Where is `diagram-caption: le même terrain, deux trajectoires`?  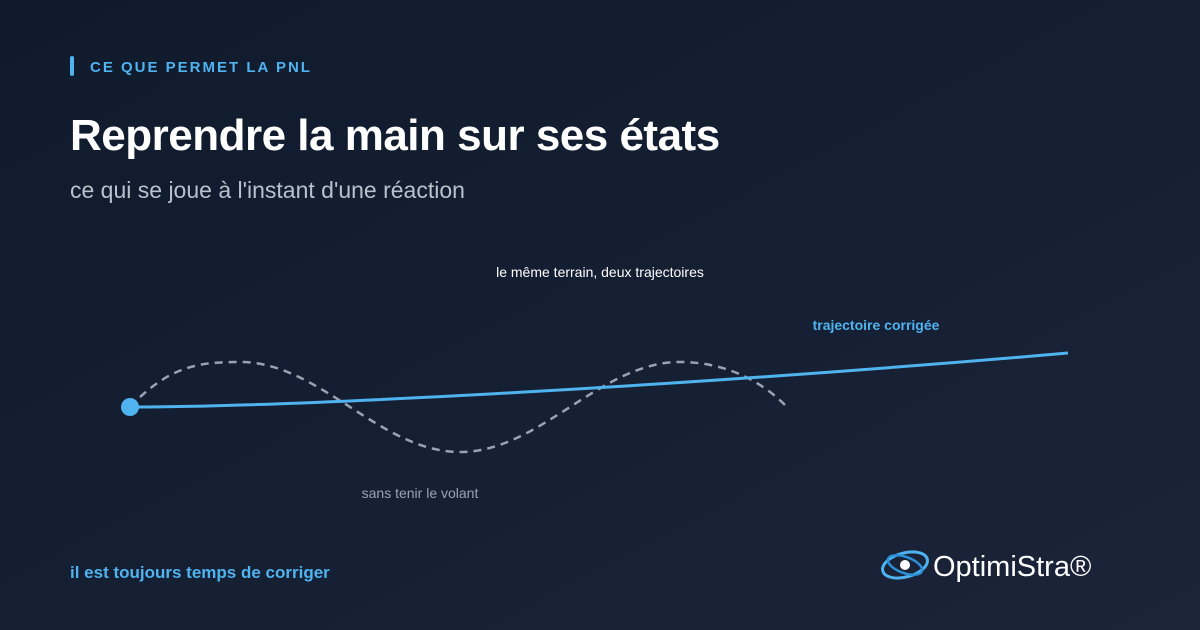 diagram-caption: le même terrain, deux trajectoires is located at coordinates (600, 272).